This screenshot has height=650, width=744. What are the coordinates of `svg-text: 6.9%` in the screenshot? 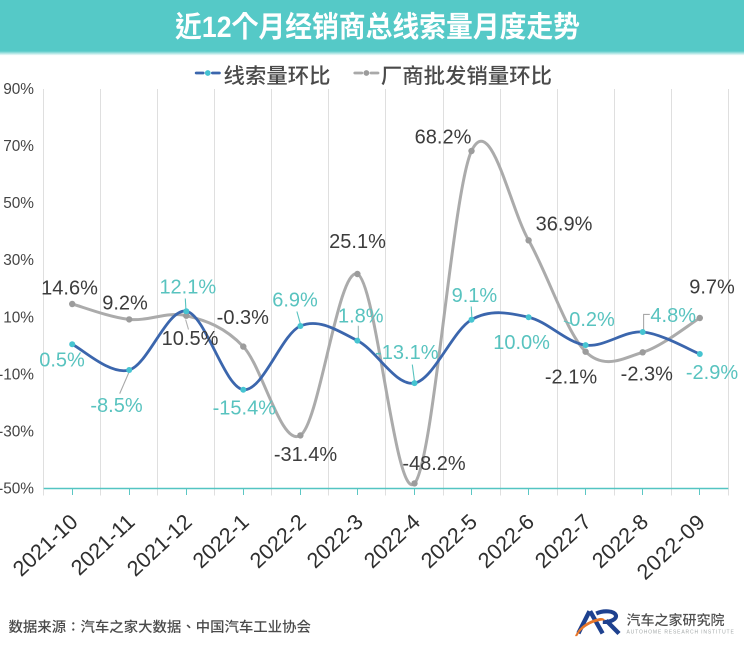 It's located at (295, 301).